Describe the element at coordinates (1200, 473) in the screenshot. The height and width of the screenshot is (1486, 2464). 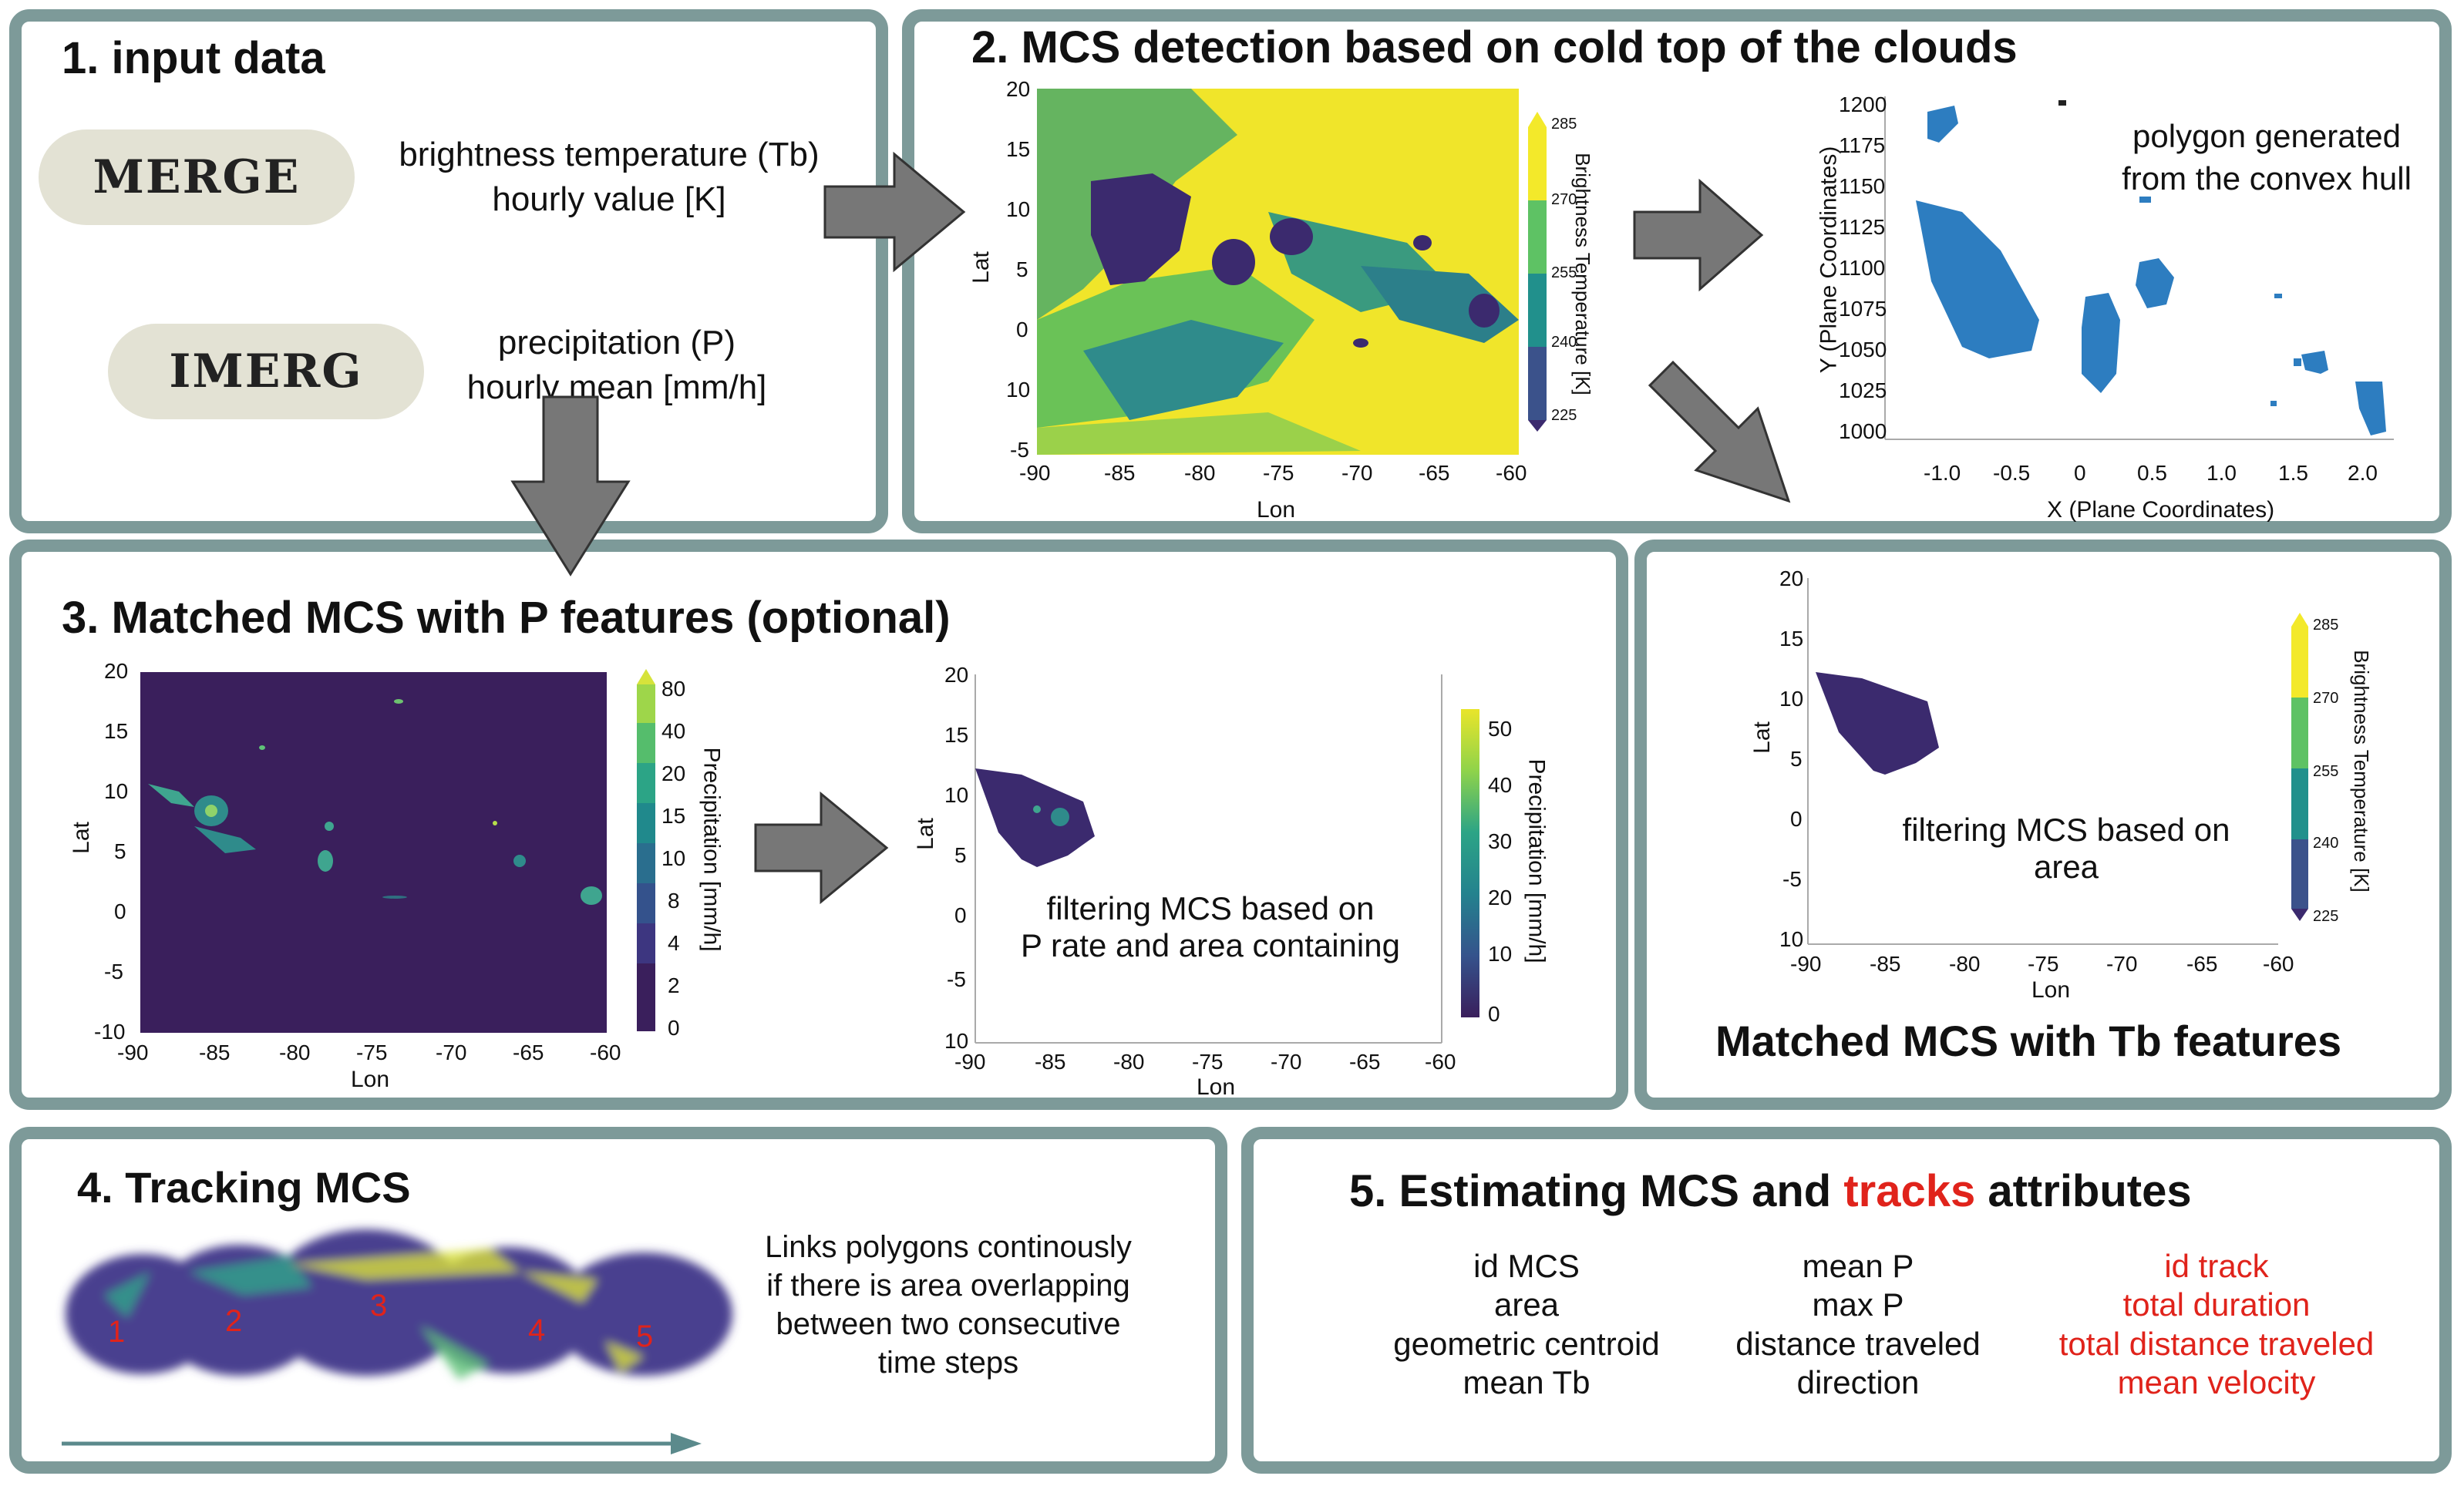
I see `tb-lon-tick: -80` at that location.